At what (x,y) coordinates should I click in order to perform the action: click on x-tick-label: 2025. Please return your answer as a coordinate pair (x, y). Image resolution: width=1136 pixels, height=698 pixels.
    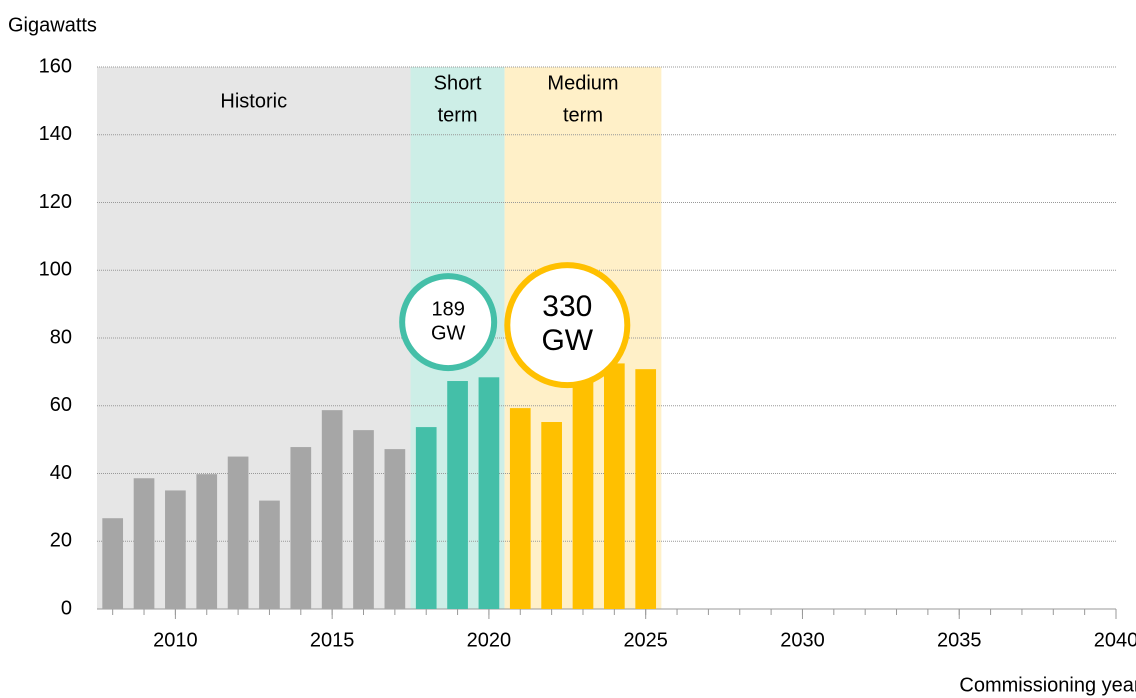
    Looking at the image, I should click on (645, 640).